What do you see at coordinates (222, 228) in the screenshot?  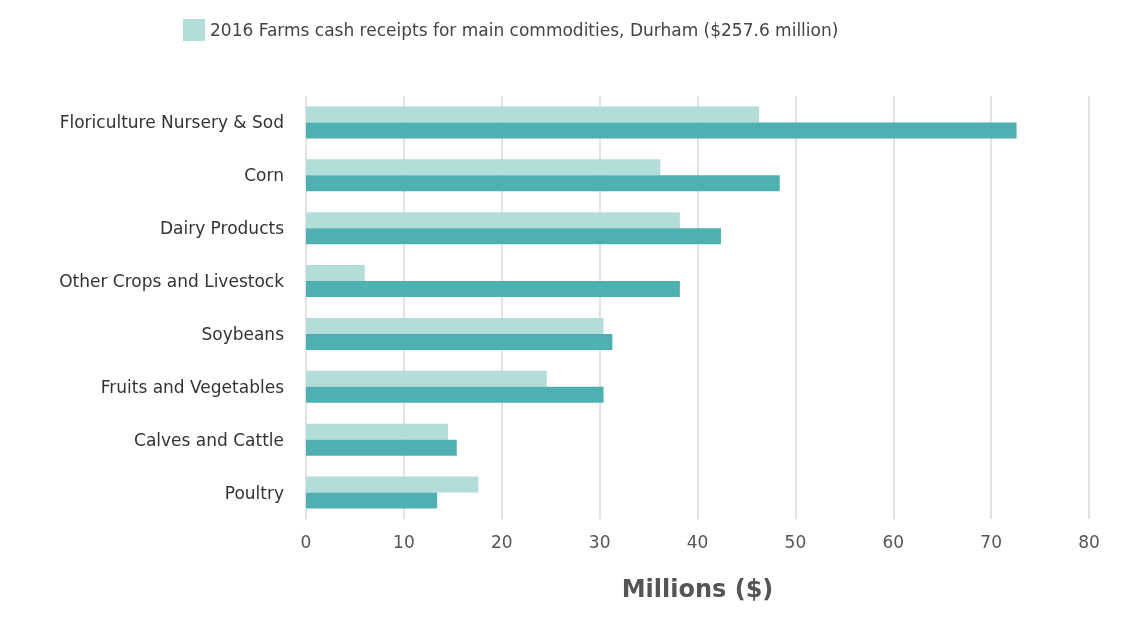 I see `y-tick-label: Dairy Products` at bounding box center [222, 228].